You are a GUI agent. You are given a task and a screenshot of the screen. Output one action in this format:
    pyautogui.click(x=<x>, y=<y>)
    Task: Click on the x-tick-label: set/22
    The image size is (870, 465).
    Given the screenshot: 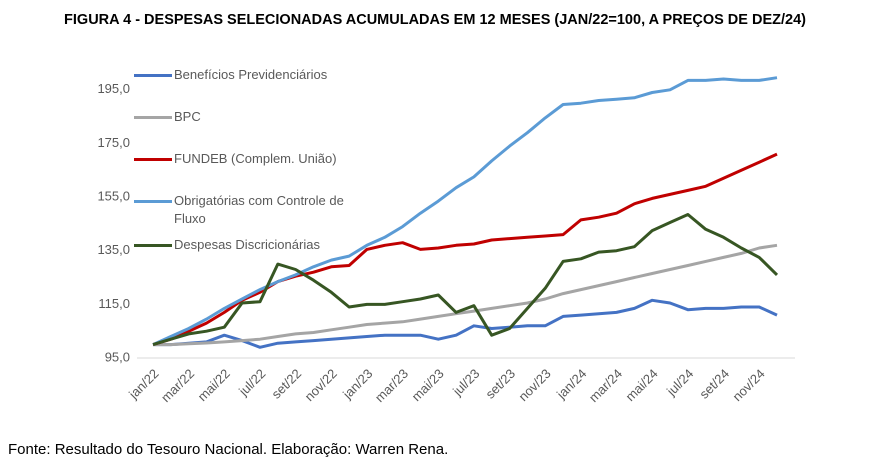 What is the action you would take?
    pyautogui.click(x=287, y=384)
    